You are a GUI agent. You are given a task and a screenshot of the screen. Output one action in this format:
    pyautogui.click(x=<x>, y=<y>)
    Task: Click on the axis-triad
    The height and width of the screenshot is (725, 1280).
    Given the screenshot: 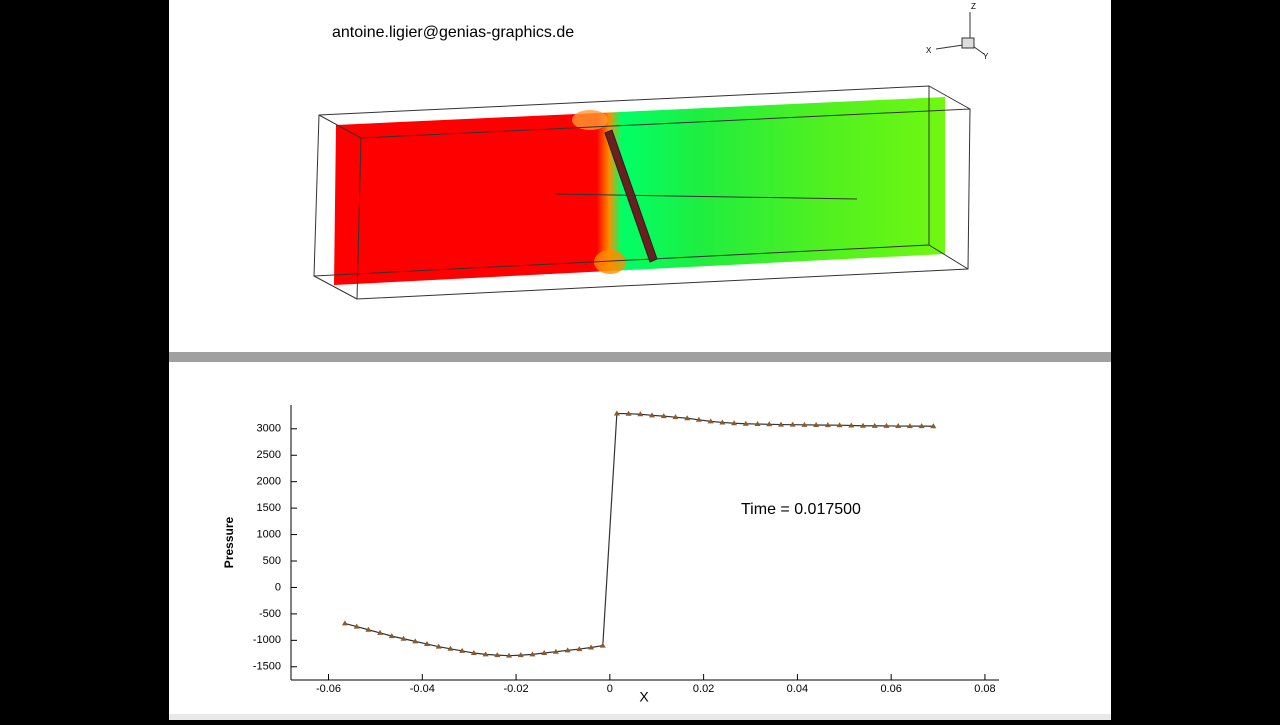 What is the action you would take?
    pyautogui.click(x=960, y=33)
    